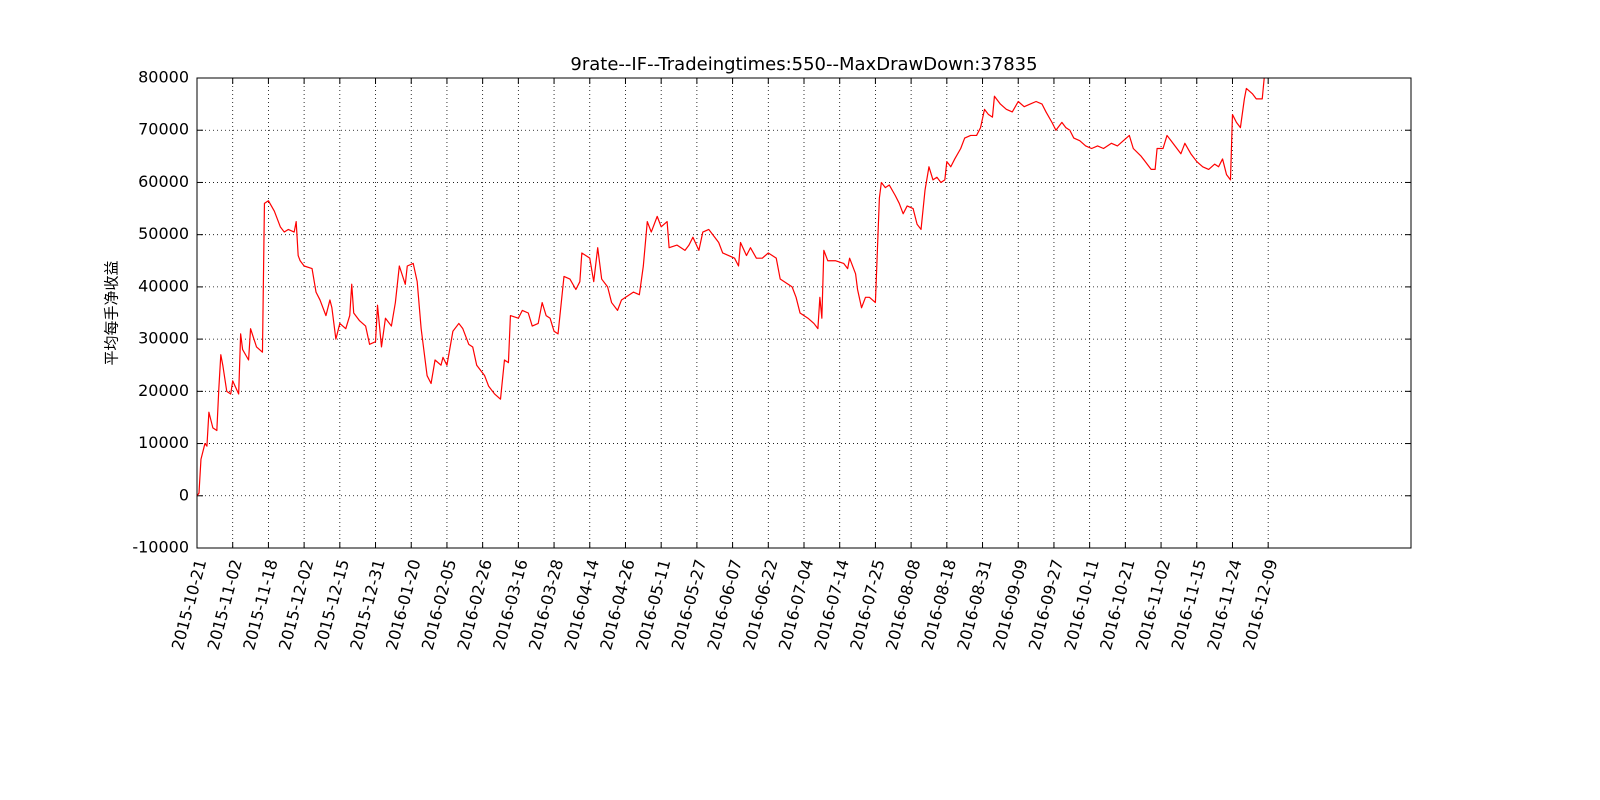 The height and width of the screenshot is (800, 1600). What do you see at coordinates (160, 547) in the screenshot?
I see `y-tick-label: -10000` at bounding box center [160, 547].